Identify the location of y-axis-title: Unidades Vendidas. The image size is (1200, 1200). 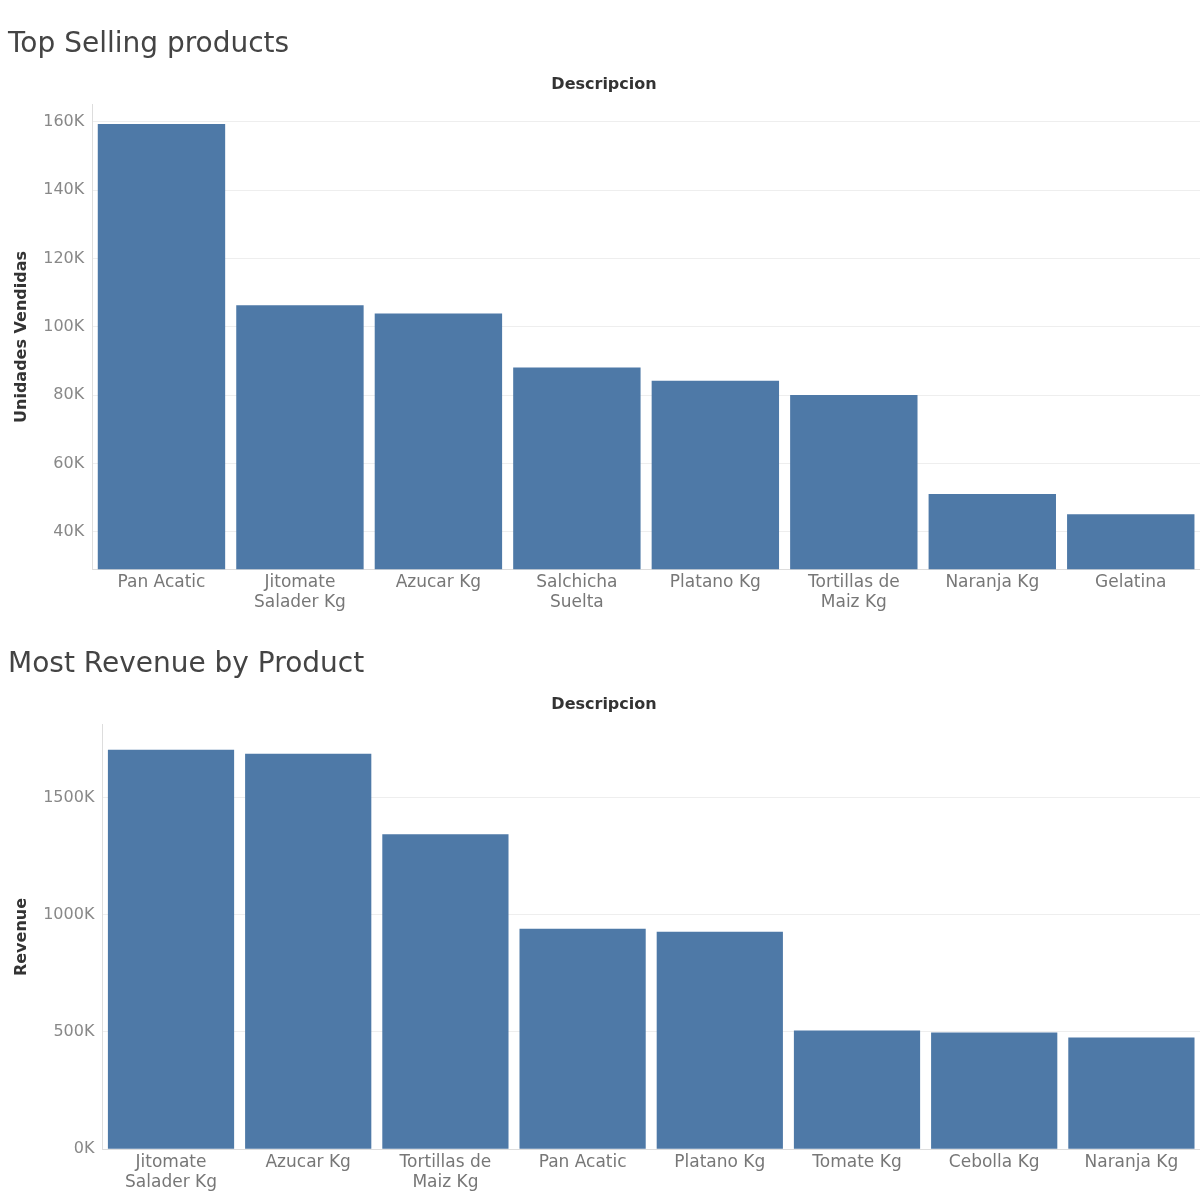
(20, 337).